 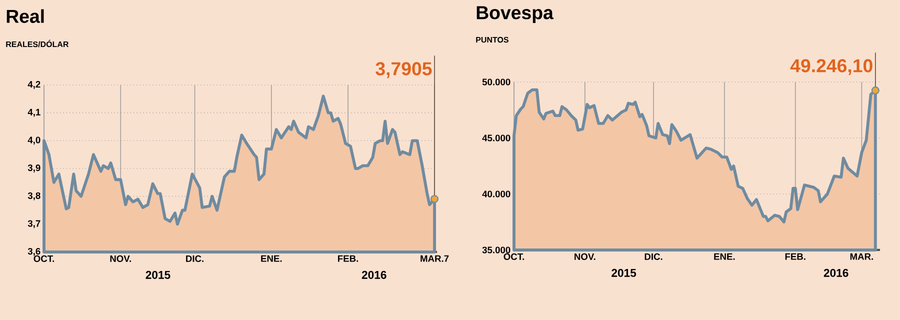 I want to click on y-tick-label: 45.000, so click(x=496, y=138).